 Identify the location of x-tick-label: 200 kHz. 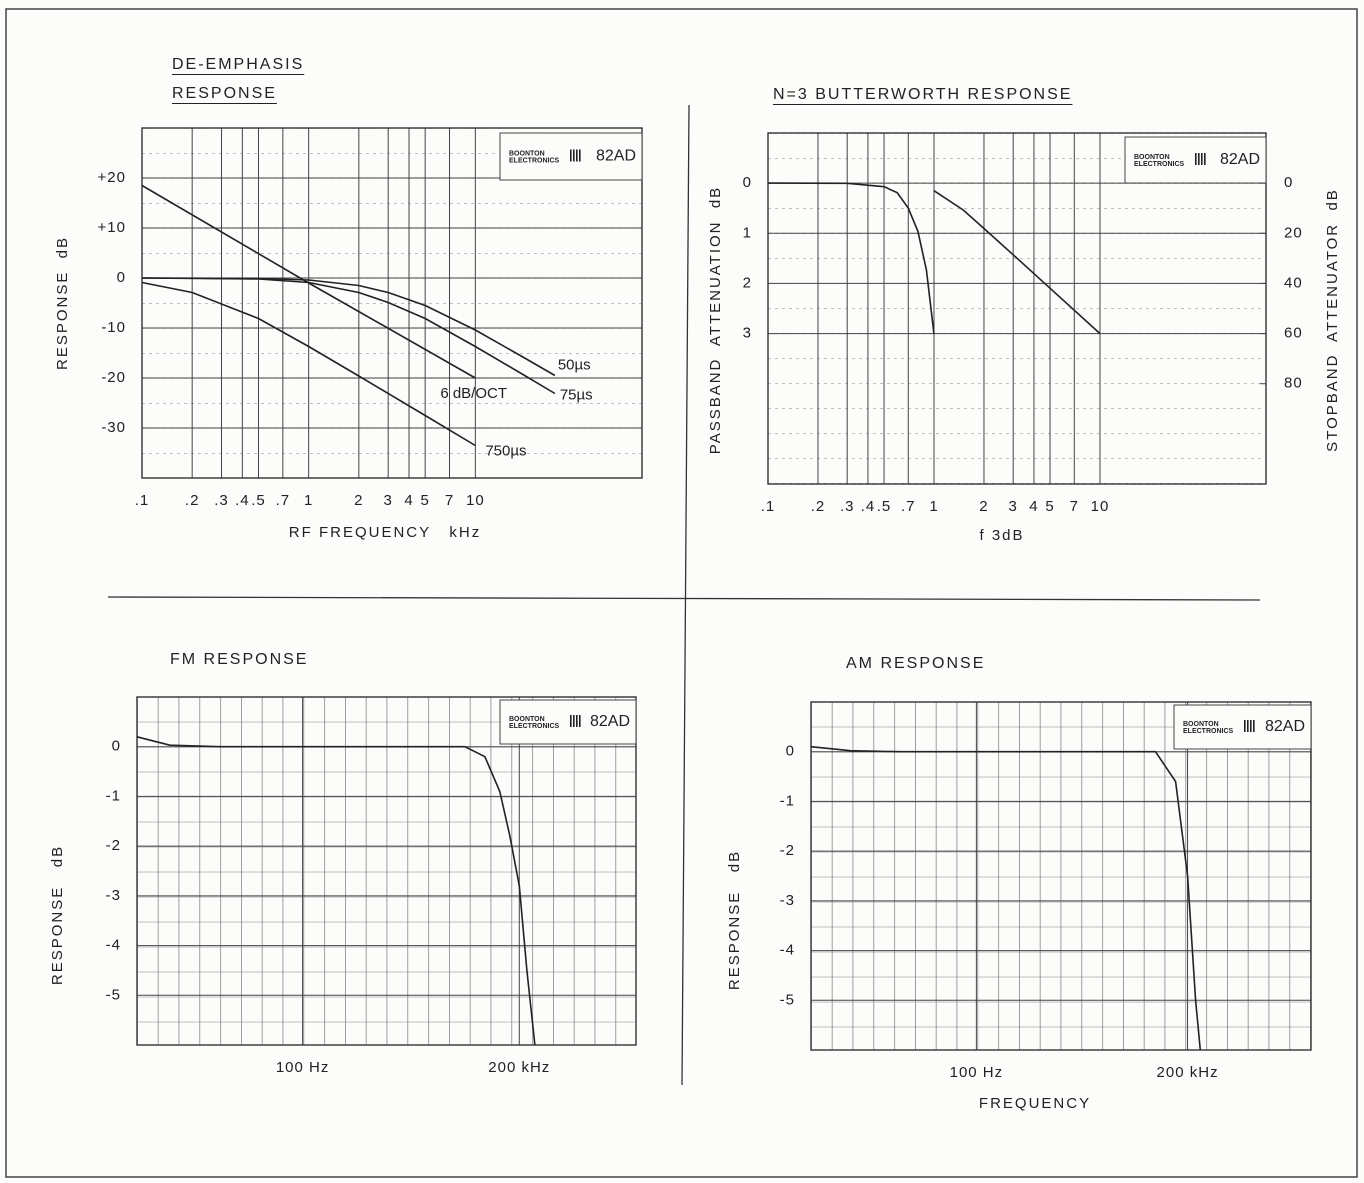
(1188, 1072).